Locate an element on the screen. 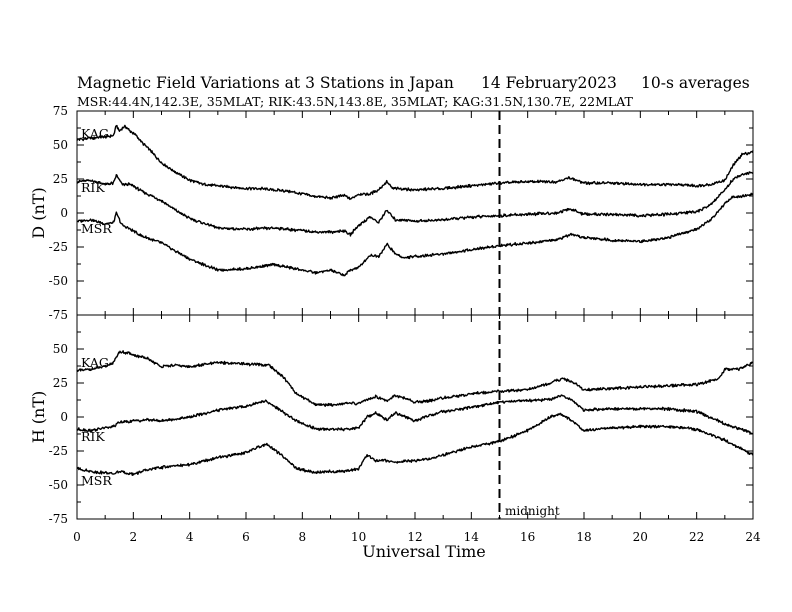 The image size is (792, 612). x-tick-label: 2 is located at coordinates (133, 537).